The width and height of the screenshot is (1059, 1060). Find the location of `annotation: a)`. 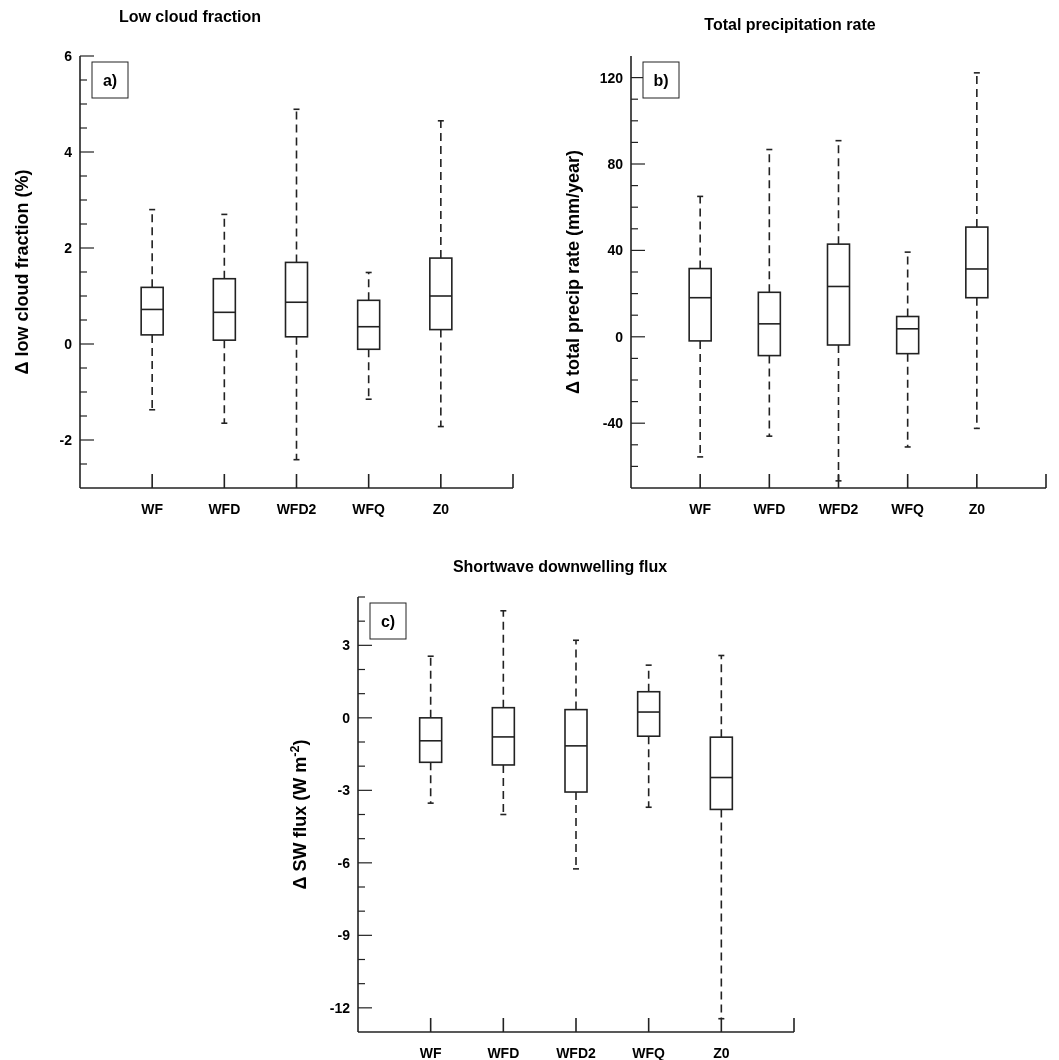

annotation: a) is located at coordinates (110, 80).